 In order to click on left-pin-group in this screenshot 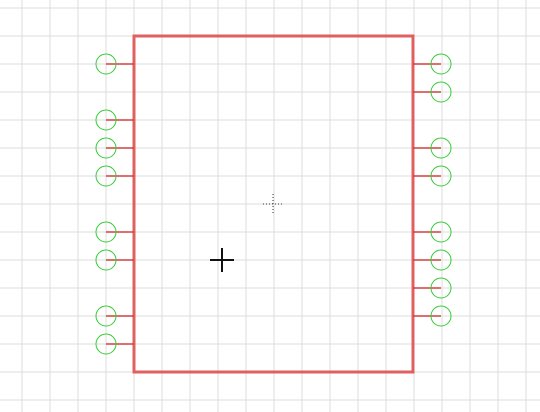, I will do `click(114, 204)`.